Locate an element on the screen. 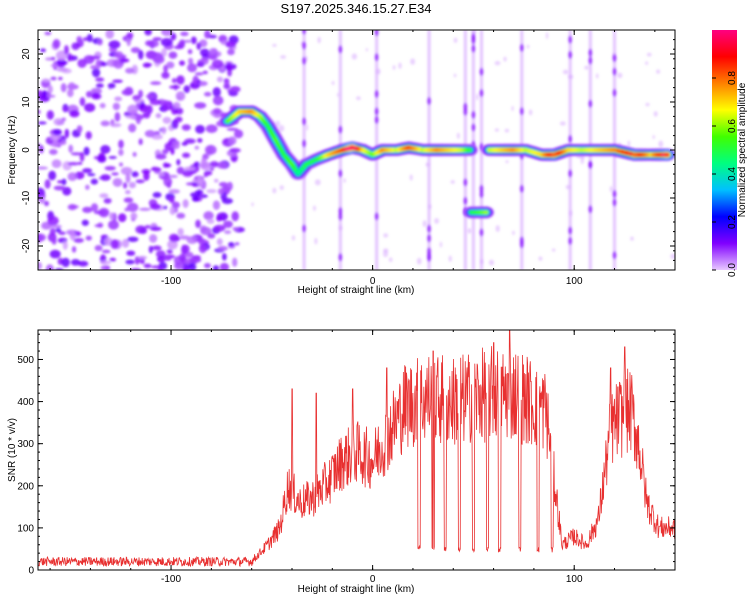 The image size is (750, 600). colorbar-gradient is located at coordinates (724, 150).